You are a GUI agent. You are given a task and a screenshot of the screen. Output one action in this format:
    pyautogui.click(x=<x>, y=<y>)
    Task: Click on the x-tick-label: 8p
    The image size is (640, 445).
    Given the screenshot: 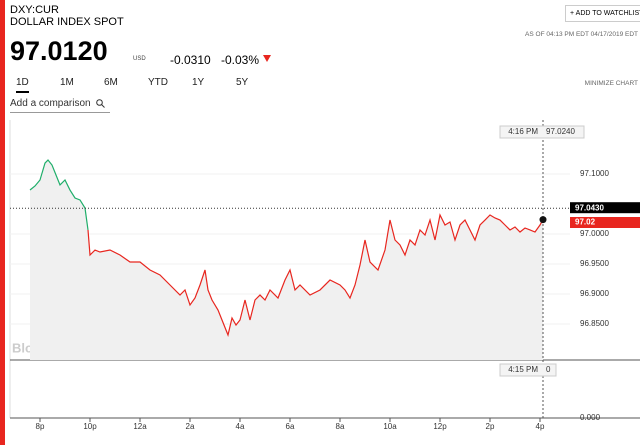 What is the action you would take?
    pyautogui.click(x=40, y=426)
    